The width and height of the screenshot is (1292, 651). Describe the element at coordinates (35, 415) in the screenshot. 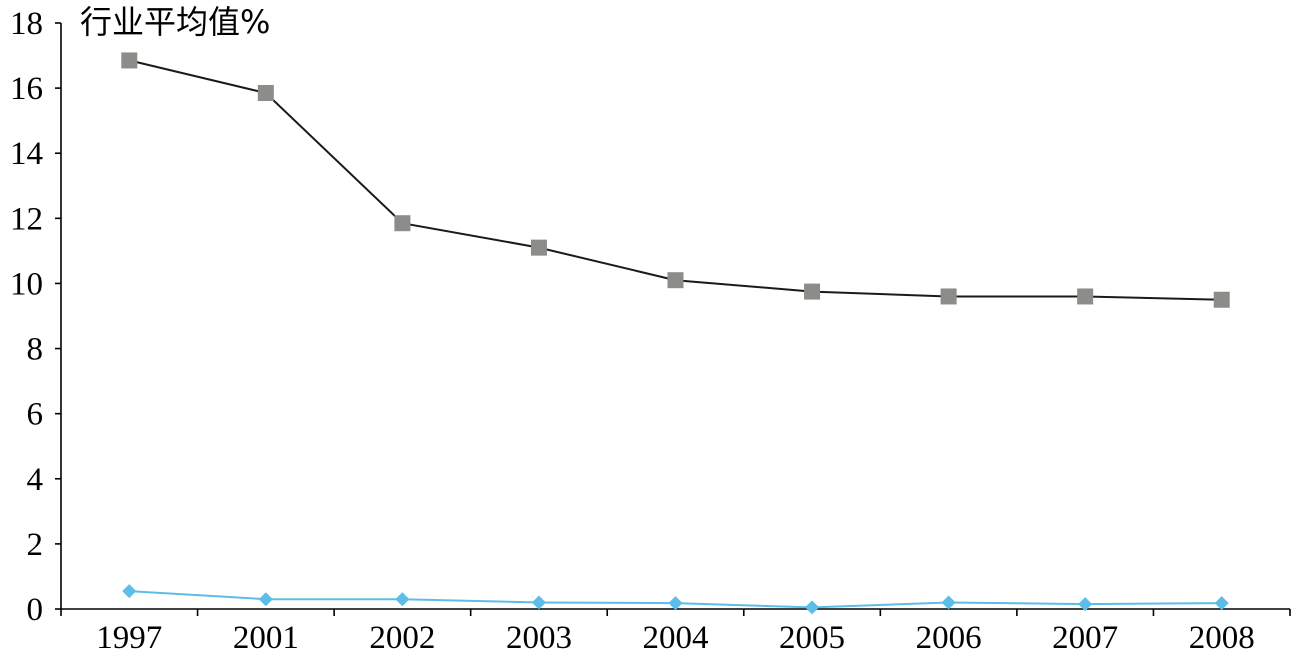

I see `y-tick-label: 6` at that location.